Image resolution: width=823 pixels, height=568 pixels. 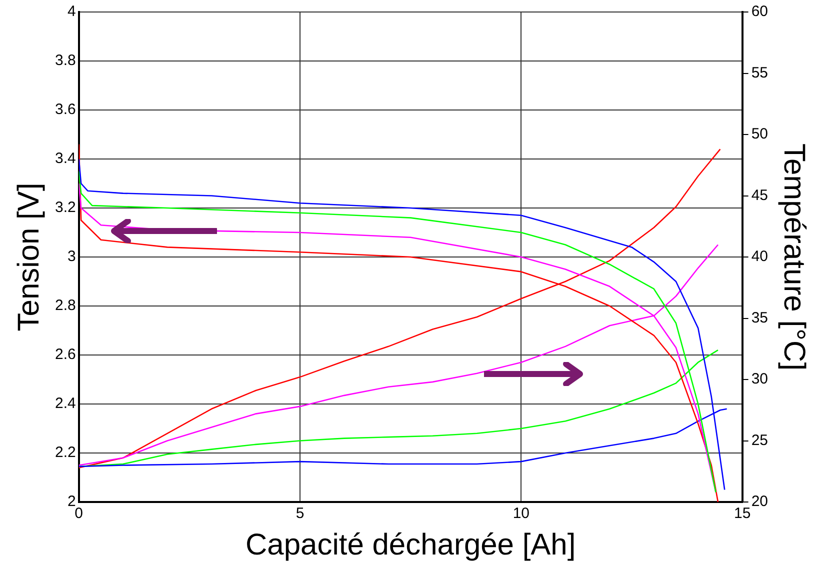 I want to click on y-tick-label: 3.6, so click(x=65, y=109).